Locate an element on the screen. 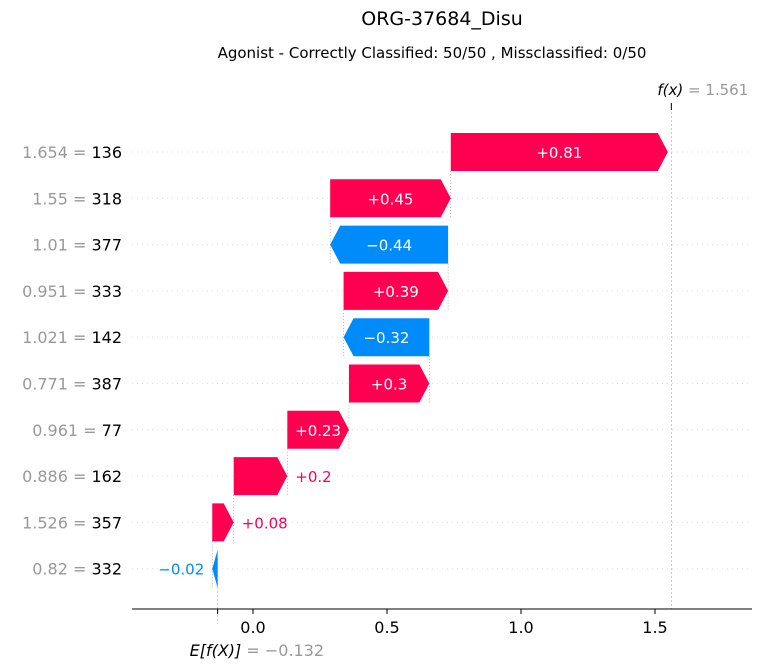  feature-label-77: 0.961 = 77 is located at coordinates (77, 430).